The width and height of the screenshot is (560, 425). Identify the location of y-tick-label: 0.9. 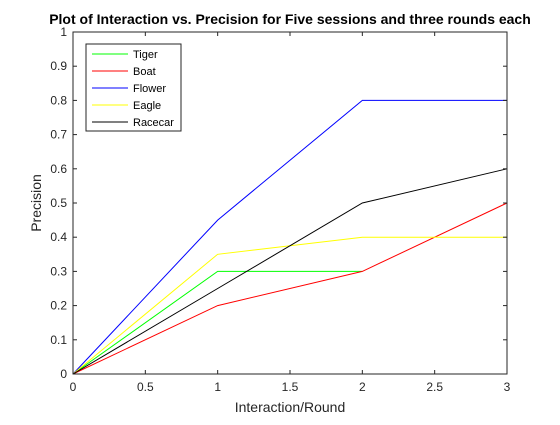
(58, 66).